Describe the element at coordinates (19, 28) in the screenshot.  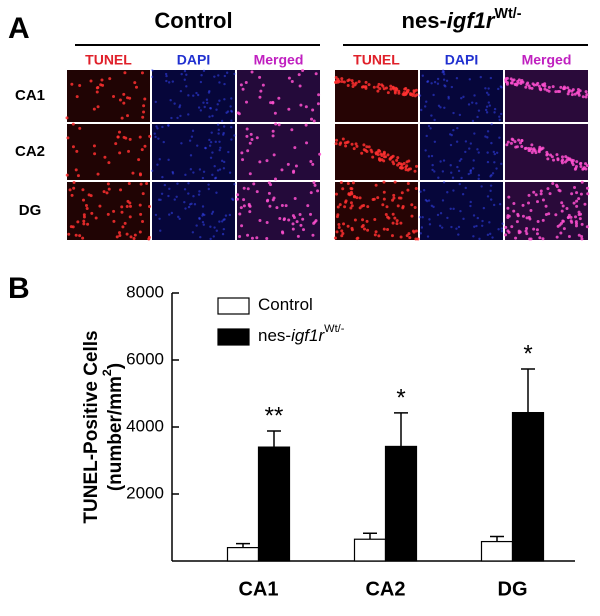
I see `panel-label: A` at that location.